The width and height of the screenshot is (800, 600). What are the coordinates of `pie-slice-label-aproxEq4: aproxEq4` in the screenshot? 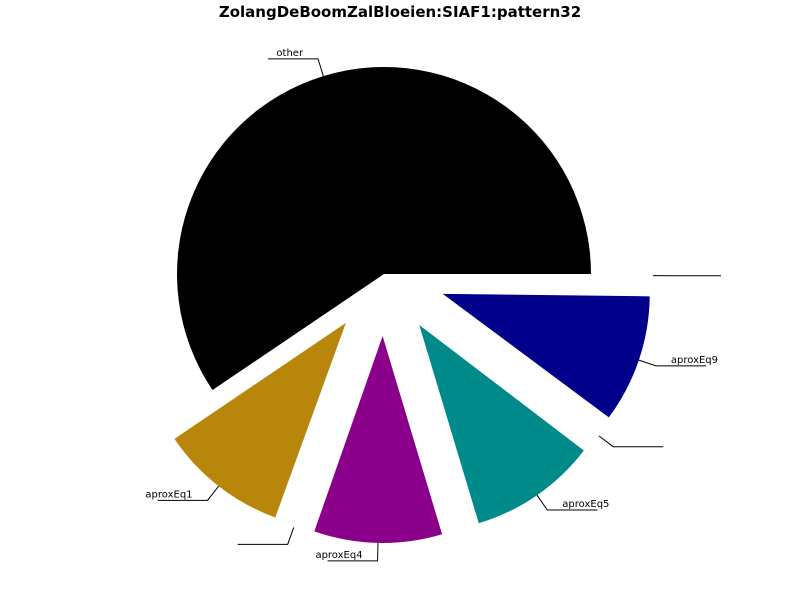 It's located at (338, 555).